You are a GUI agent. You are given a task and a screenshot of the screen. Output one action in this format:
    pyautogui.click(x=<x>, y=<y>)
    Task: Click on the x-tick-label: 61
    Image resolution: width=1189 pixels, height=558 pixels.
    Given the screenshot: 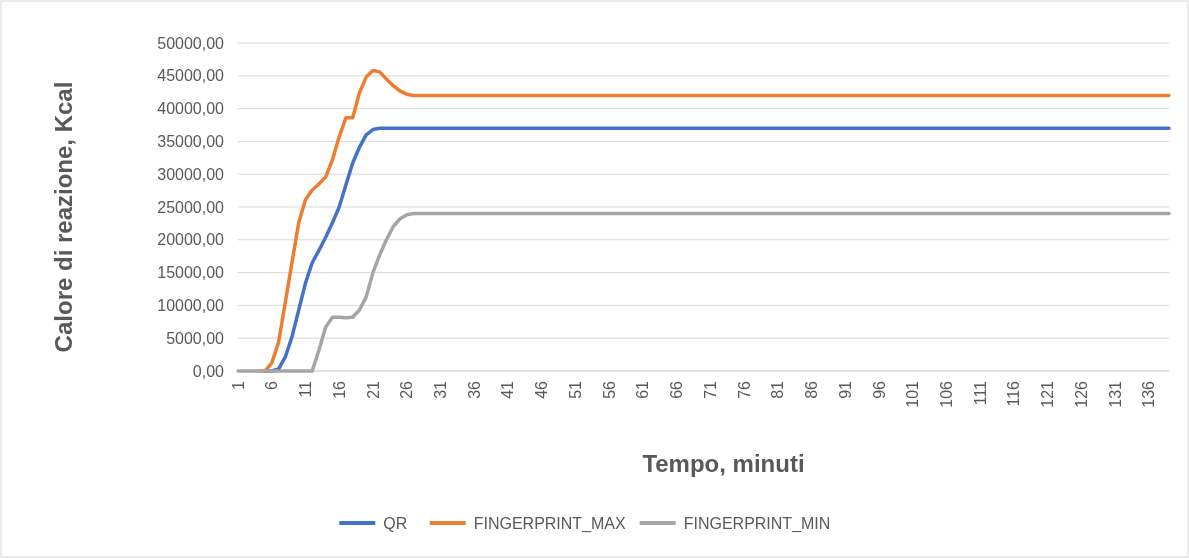 What is the action you would take?
    pyautogui.click(x=643, y=389)
    